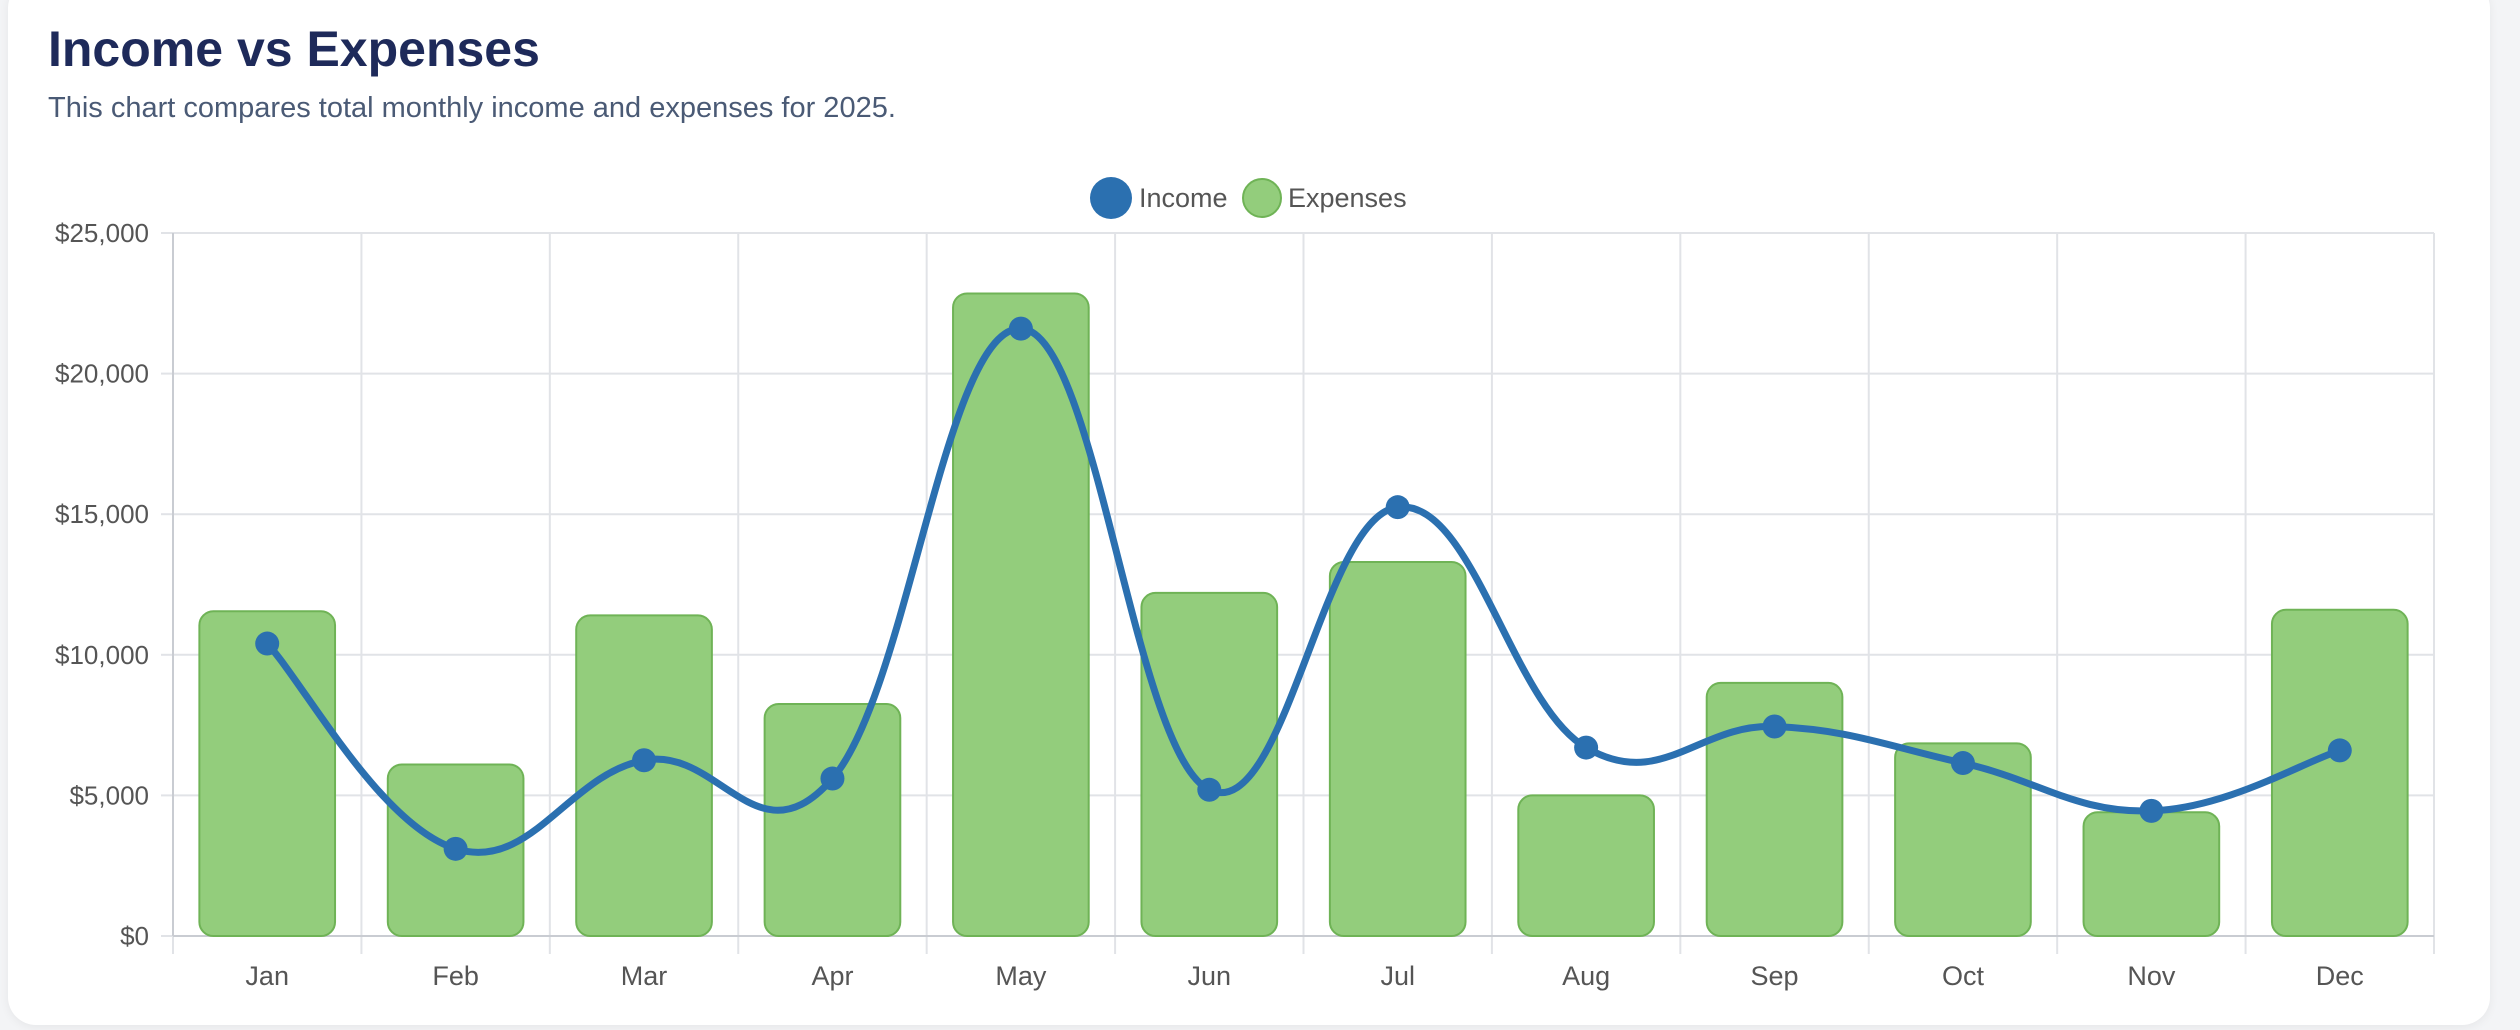  I want to click on y-tick-label: $10,000, so click(102, 655).